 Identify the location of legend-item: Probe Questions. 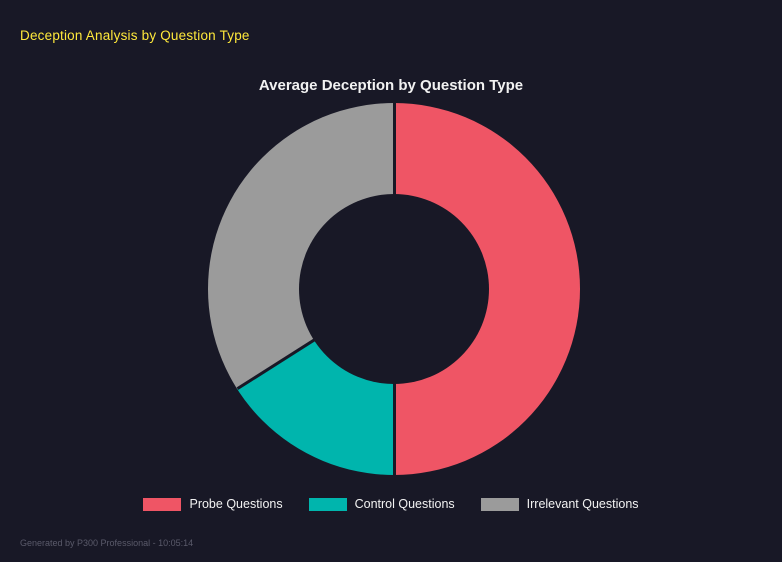
(213, 504).